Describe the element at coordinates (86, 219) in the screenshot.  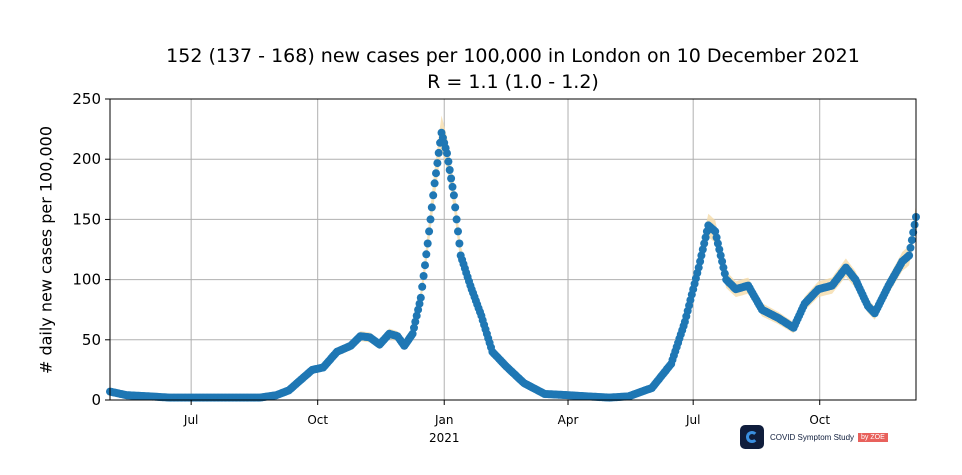
I see `y-tick-label: 150` at that location.